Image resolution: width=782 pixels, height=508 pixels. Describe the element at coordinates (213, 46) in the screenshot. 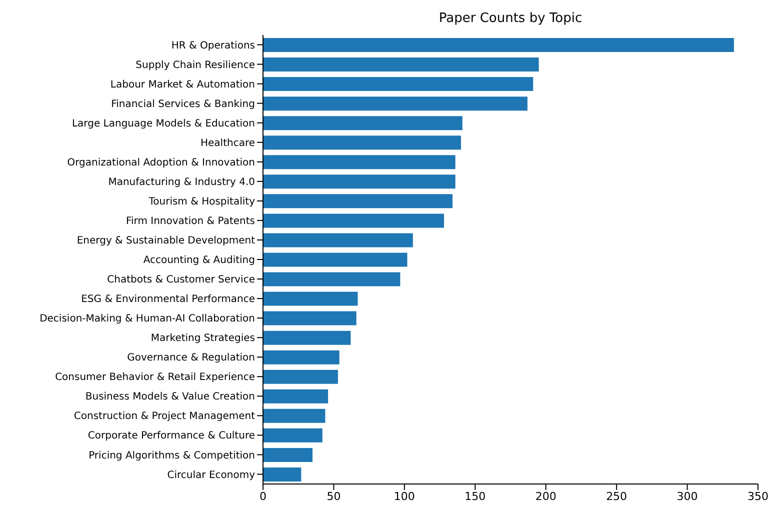

I see `y-tick-label: HR & Operations` at that location.